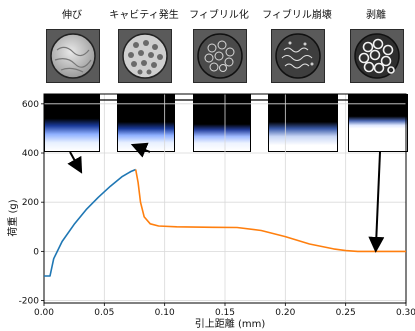 This screenshot has width=415, height=331. Describe the element at coordinates (73, 56) in the screenshot. I see `disk-stretched-icon` at that location.